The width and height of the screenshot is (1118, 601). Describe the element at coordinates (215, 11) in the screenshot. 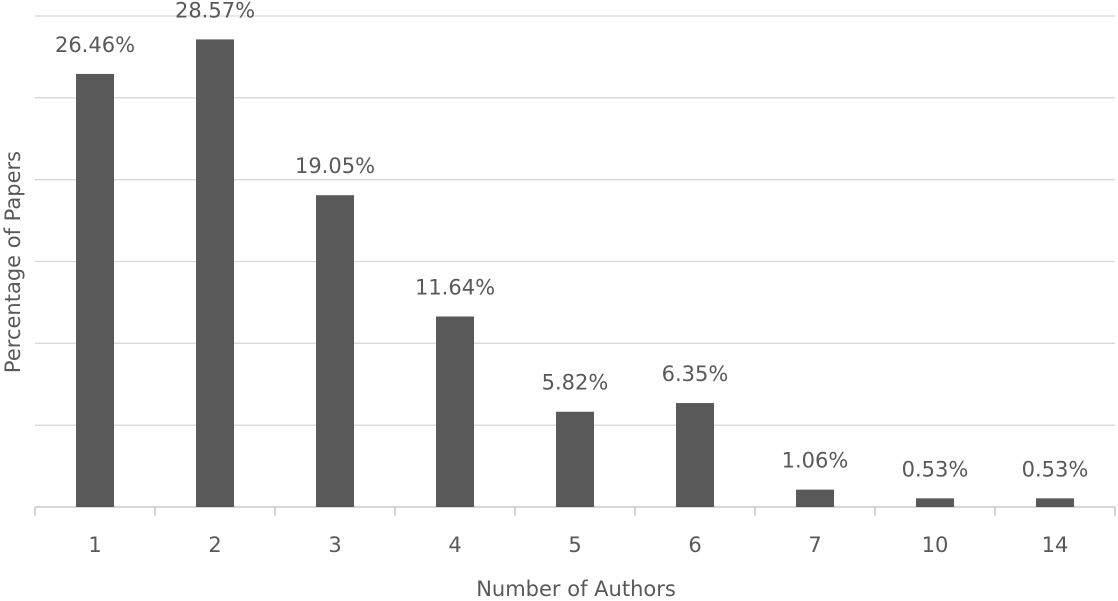

I see `data-label: 28.57%` at that location.